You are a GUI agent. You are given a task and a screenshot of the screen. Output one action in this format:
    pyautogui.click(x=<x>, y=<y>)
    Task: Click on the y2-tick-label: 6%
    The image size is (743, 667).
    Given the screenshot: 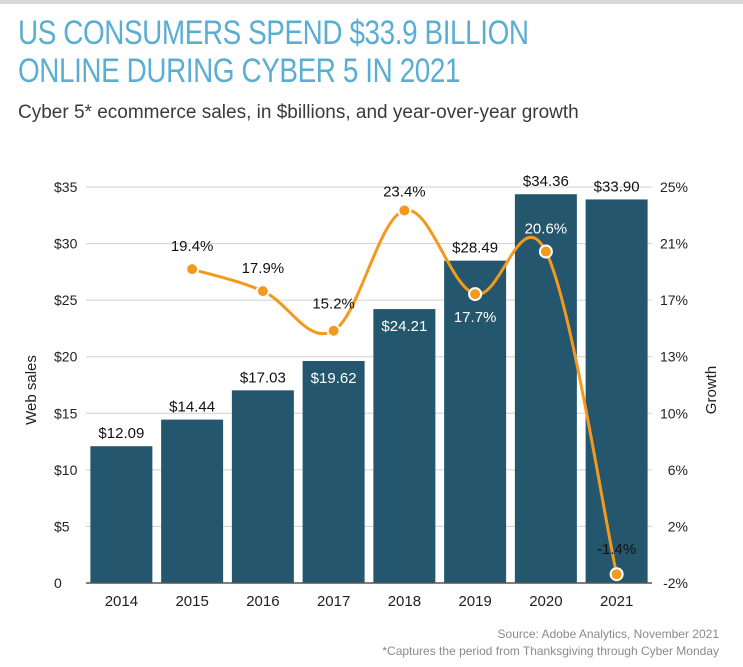 What is the action you would take?
    pyautogui.click(x=678, y=470)
    